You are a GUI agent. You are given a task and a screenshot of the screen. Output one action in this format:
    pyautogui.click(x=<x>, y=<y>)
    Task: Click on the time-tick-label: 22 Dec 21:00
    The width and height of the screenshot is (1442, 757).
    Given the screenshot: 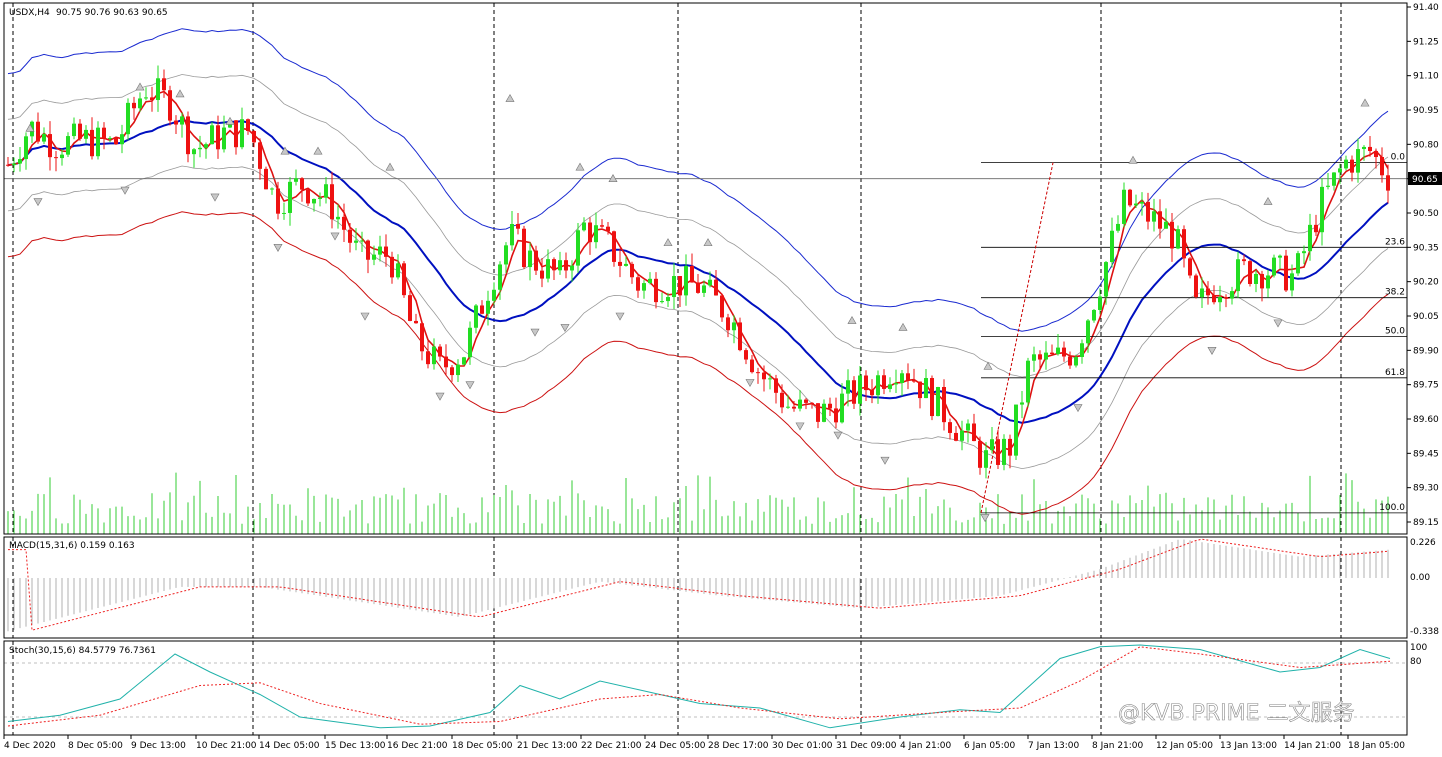 What is the action you would take?
    pyautogui.click(x=611, y=746)
    